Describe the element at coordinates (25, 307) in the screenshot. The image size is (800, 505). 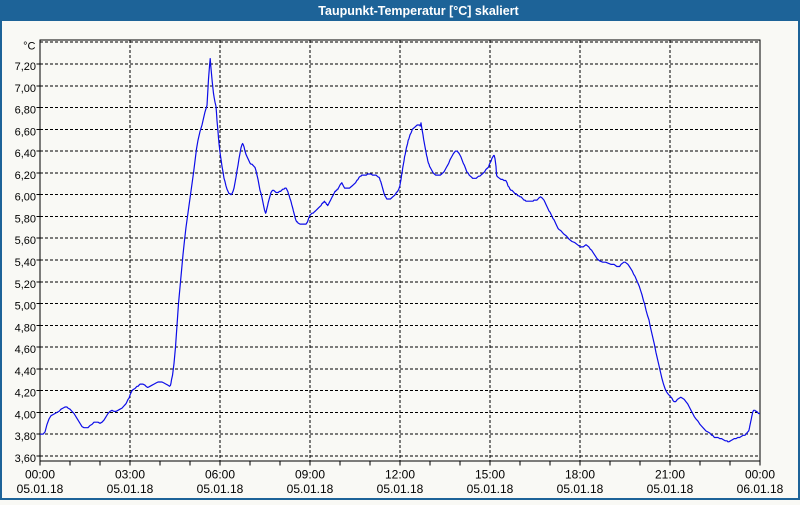
I see `svg-text: 5,00` at that location.